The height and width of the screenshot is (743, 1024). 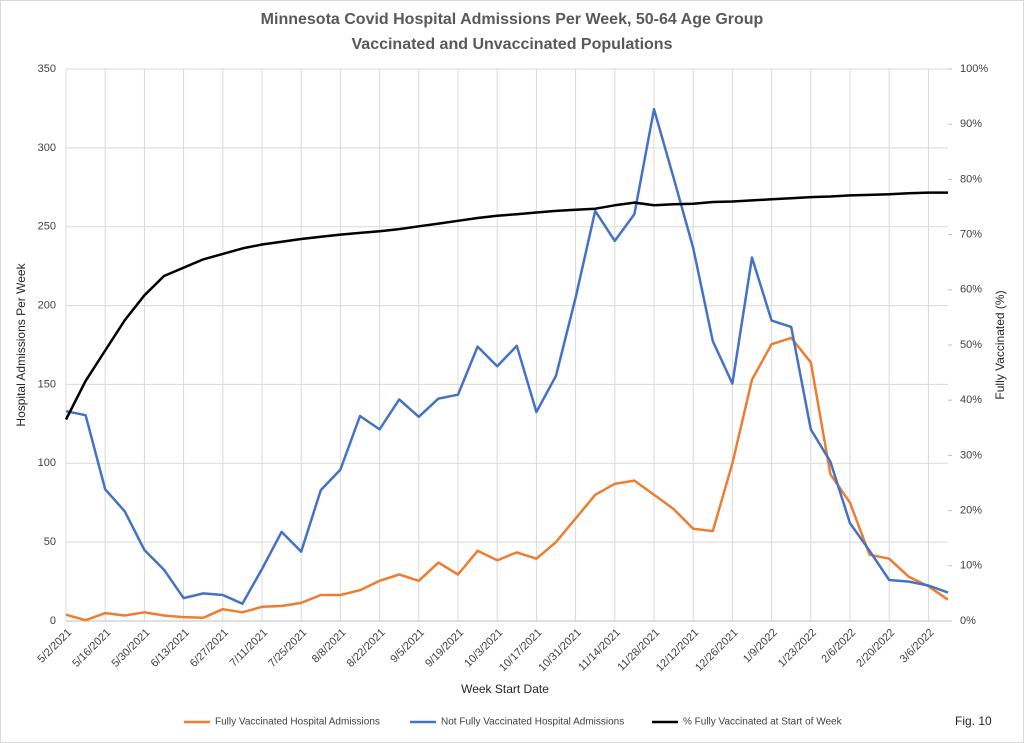 What do you see at coordinates (47, 148) in the screenshot?
I see `y-tick-label: 300` at bounding box center [47, 148].